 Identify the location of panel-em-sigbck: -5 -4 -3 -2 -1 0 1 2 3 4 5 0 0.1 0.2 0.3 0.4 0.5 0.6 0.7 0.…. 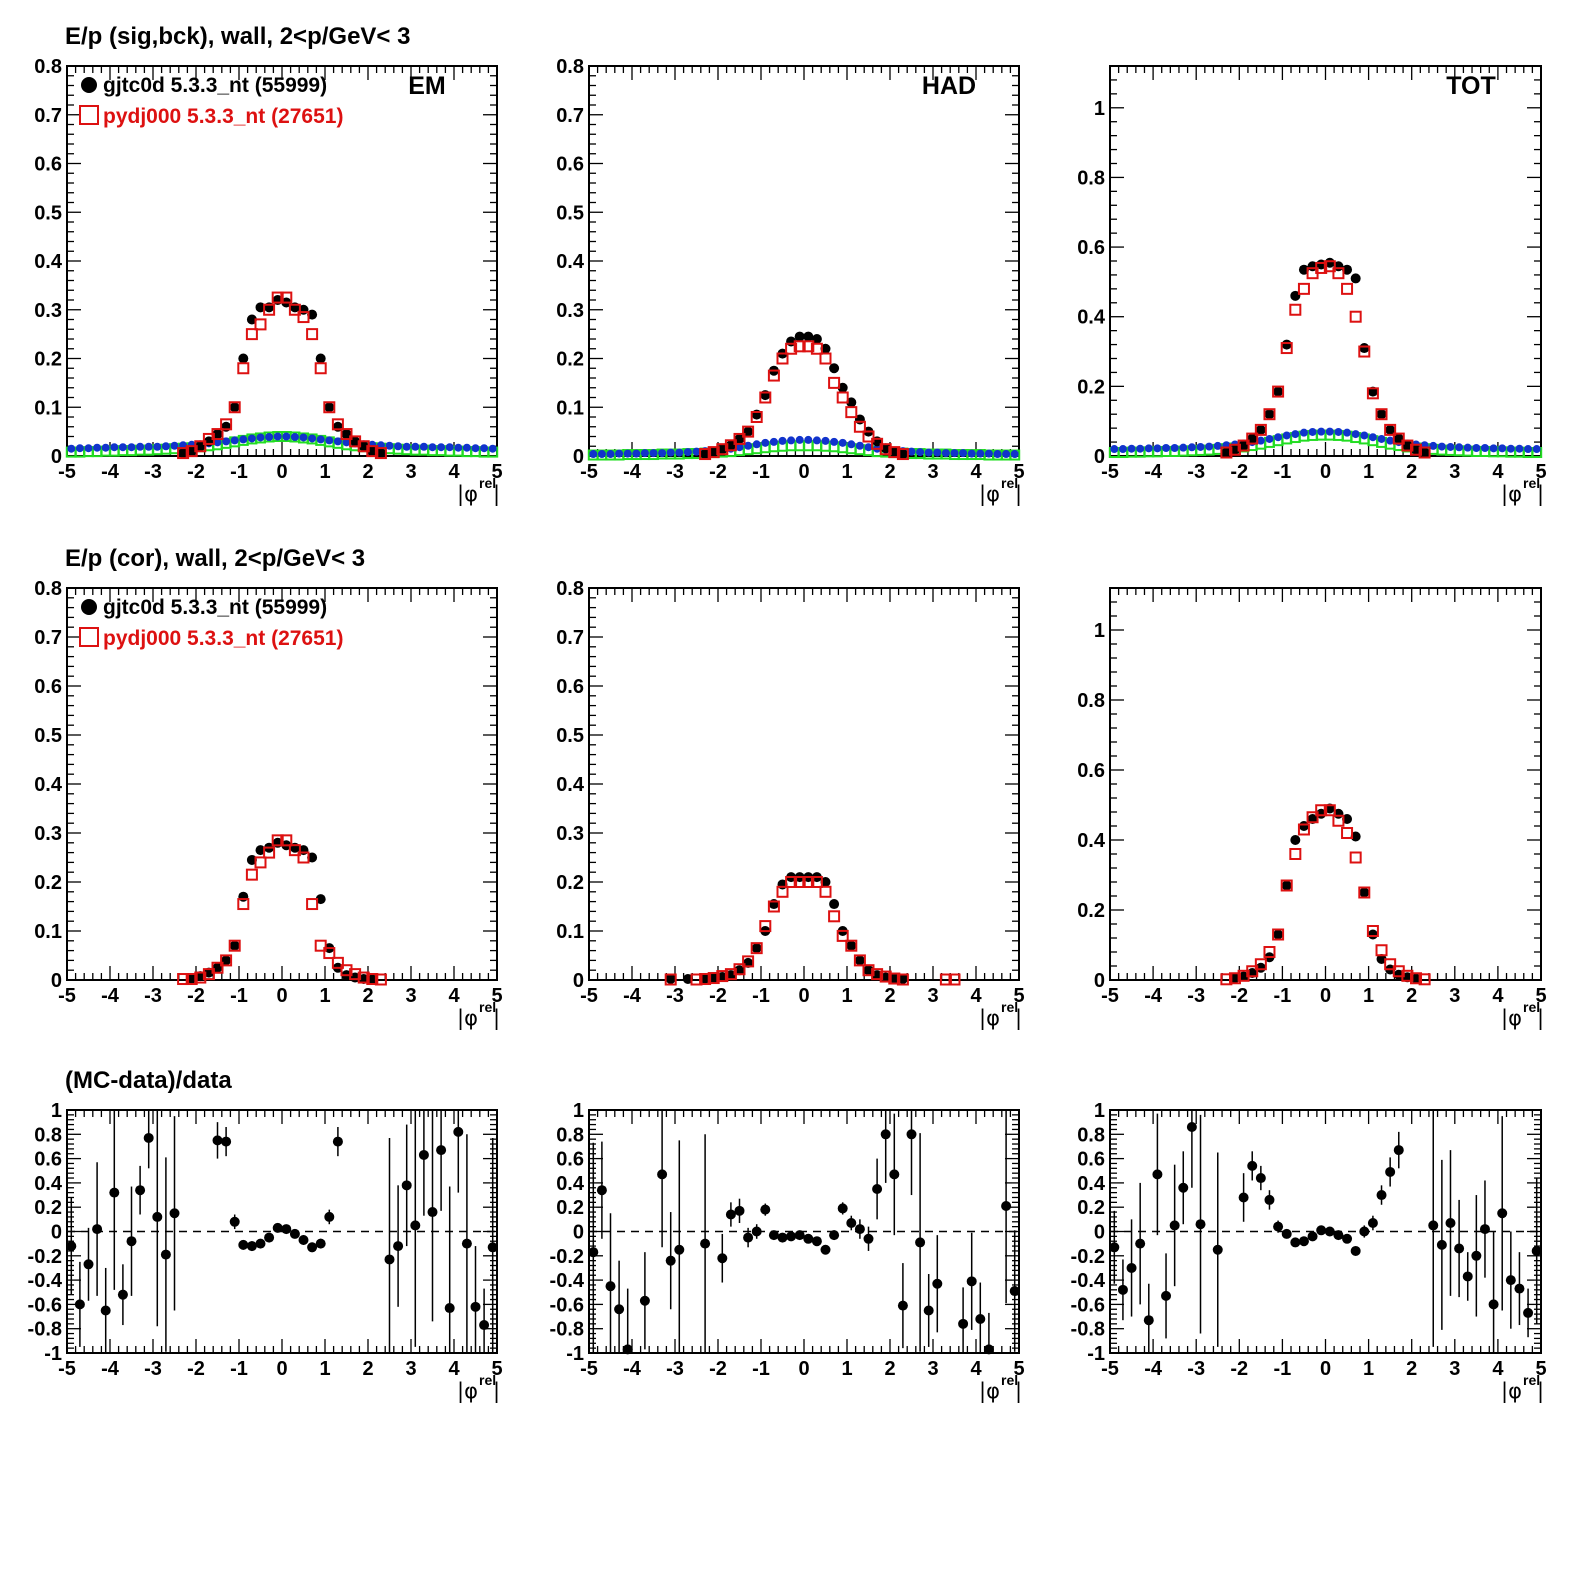
(268, 281).